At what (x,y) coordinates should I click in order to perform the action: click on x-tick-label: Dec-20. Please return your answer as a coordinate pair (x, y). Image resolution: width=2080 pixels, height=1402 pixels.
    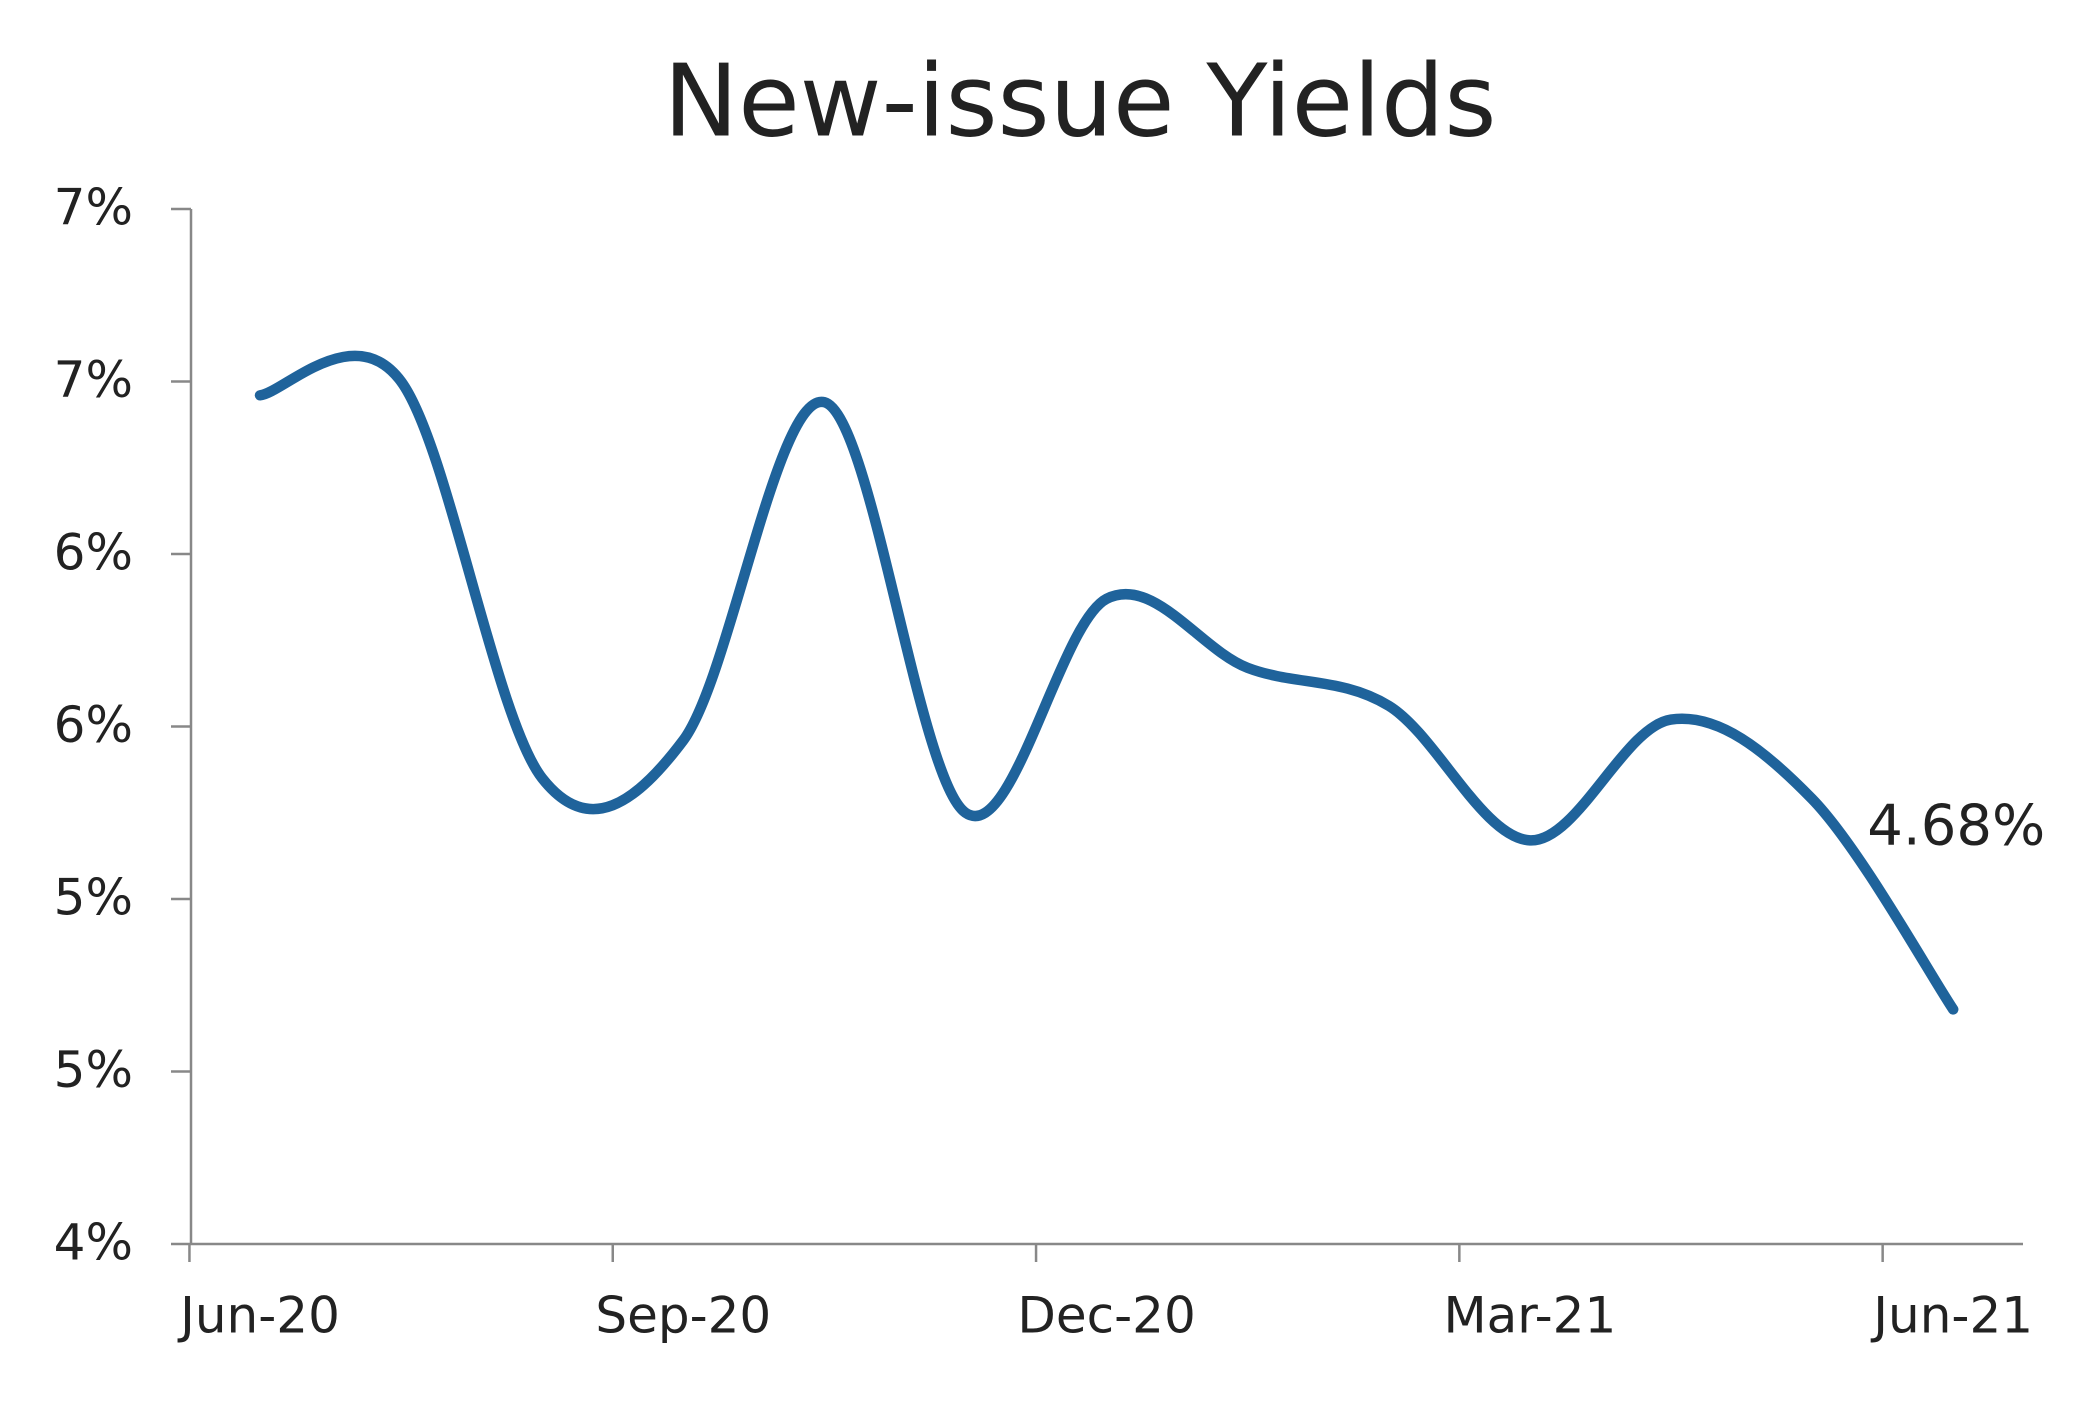
    Looking at the image, I should click on (1106, 1316).